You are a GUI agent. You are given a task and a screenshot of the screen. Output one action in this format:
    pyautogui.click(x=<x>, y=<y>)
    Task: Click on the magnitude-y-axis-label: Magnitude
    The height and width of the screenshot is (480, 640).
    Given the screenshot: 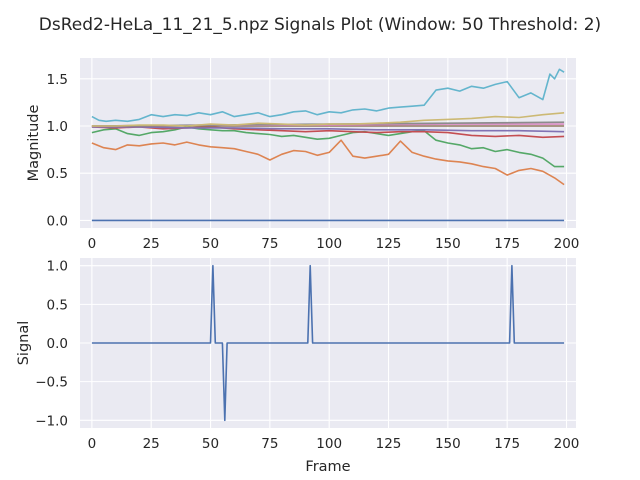 What is the action you would take?
    pyautogui.click(x=34, y=143)
    